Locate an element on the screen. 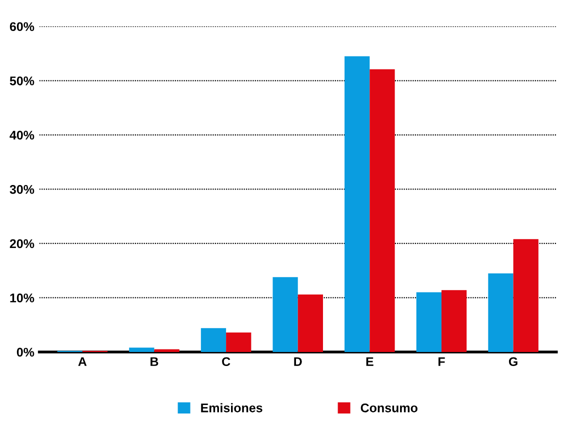  x-tick-label: F is located at coordinates (441, 361).